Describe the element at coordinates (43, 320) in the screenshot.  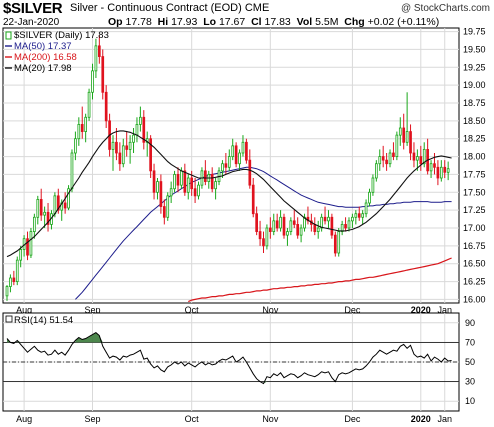
I see `rsi-legend-entry: RSI(14) 51.54` at that location.